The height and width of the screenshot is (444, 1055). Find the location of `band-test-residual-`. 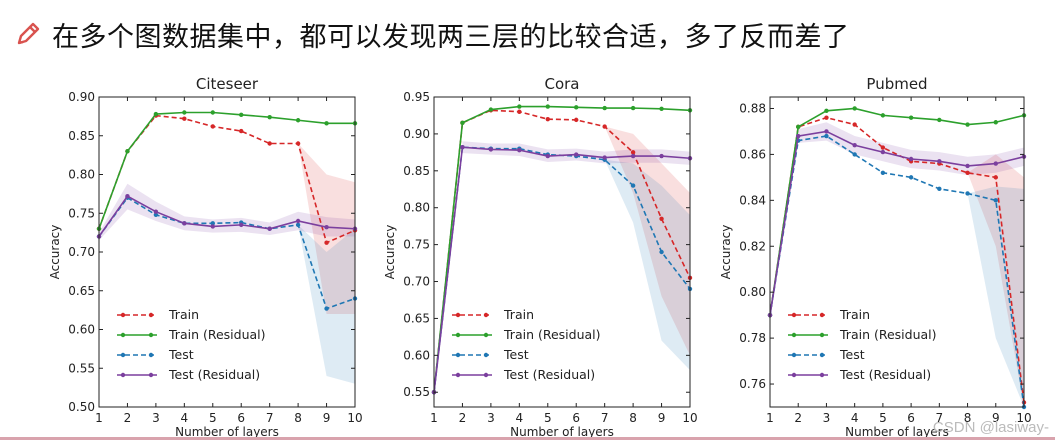

band-test-residual- is located at coordinates (911, 149).